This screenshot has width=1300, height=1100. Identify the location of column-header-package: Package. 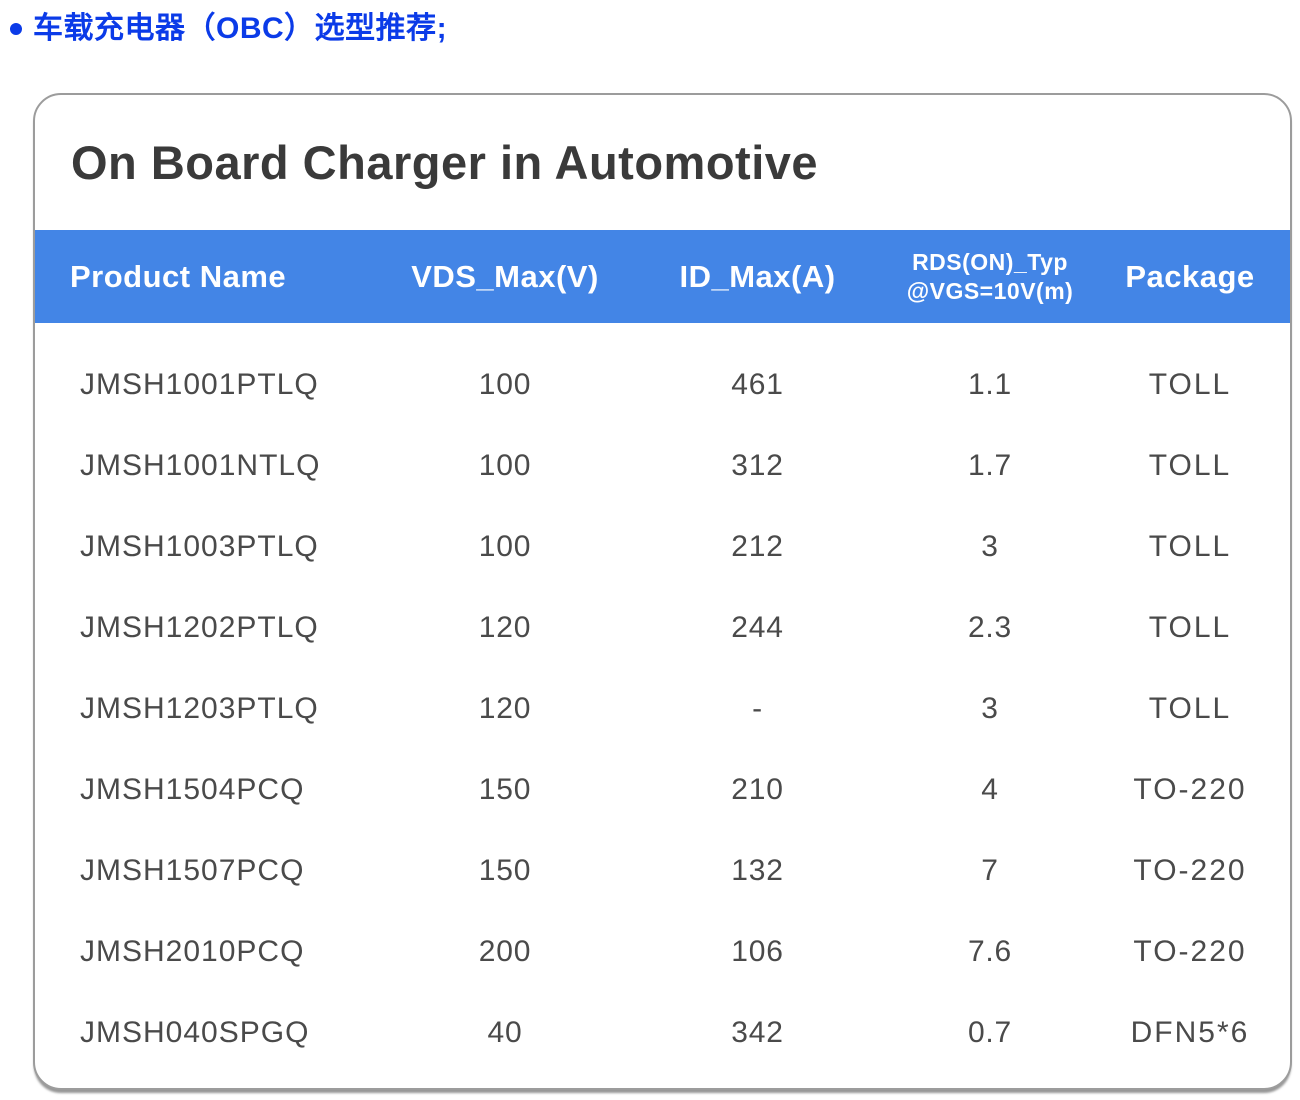
(1190, 276).